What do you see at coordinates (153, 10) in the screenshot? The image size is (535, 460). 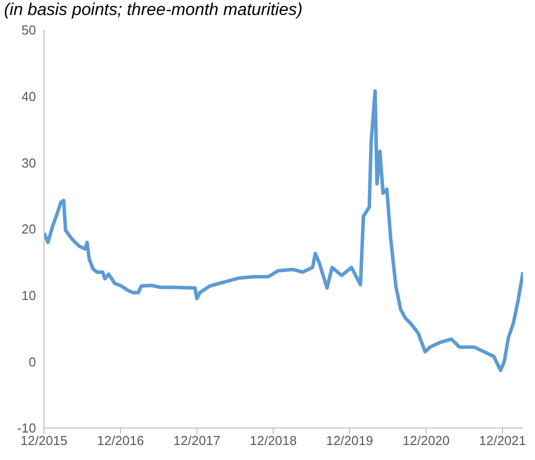 I see `chart-subtitle: (in basis points; three-month maturities)` at bounding box center [153, 10].